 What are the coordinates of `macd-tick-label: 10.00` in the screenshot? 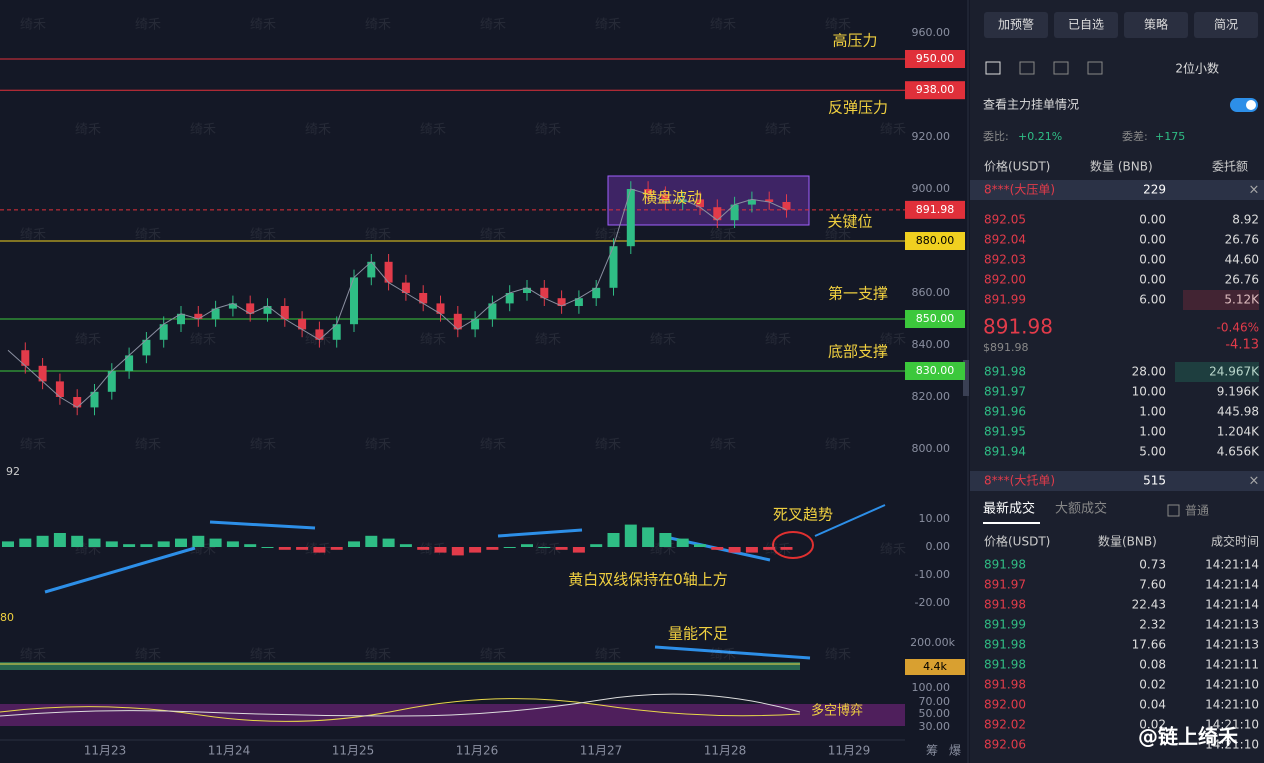 It's located at (935, 518).